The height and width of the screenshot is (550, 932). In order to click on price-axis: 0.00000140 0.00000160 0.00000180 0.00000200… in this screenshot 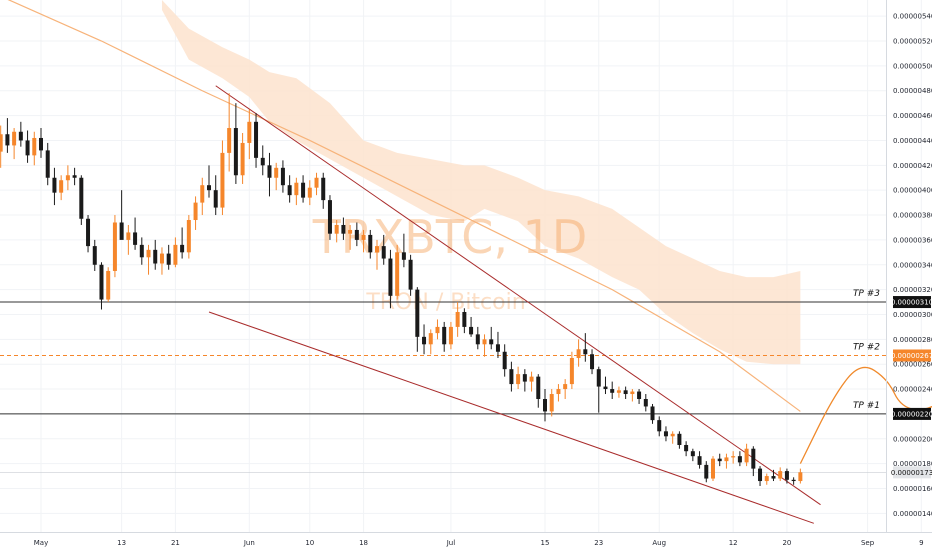, I will do `click(909, 266)`.